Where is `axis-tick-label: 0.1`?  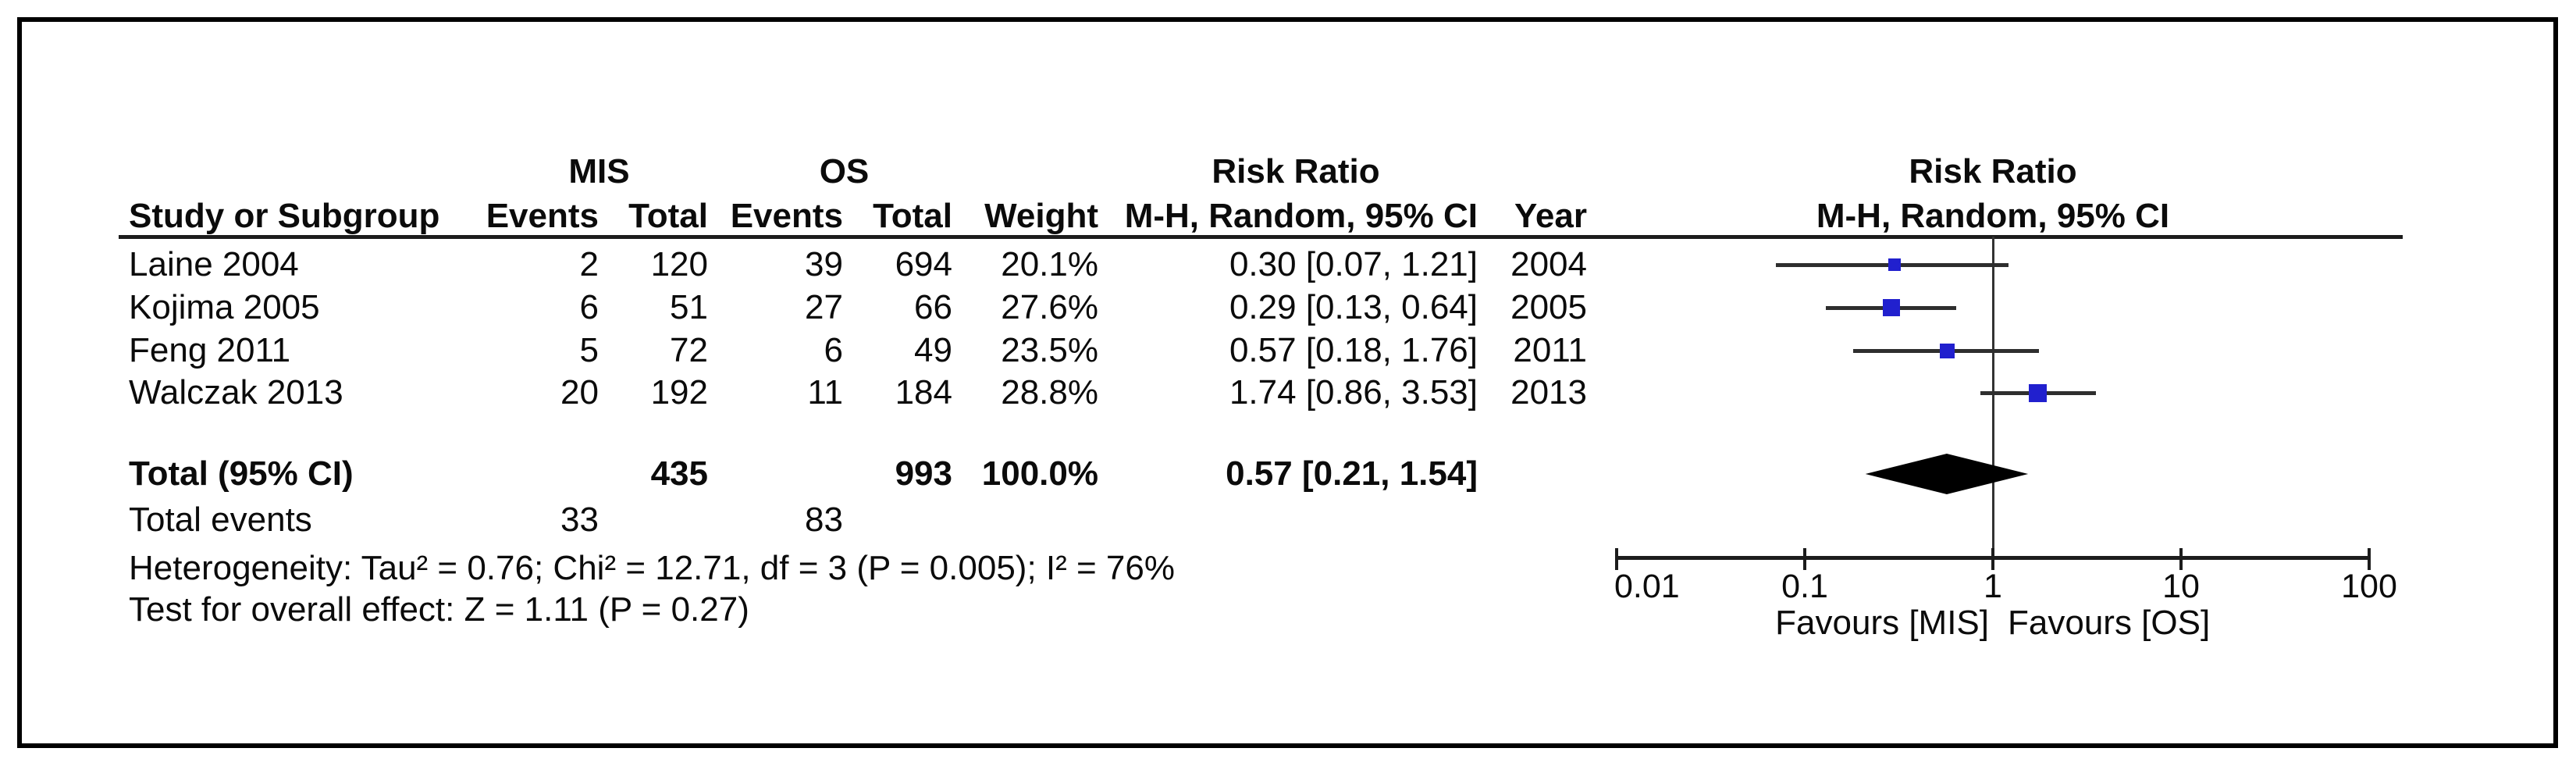
axis-tick-label: 0.1 is located at coordinates (1804, 586).